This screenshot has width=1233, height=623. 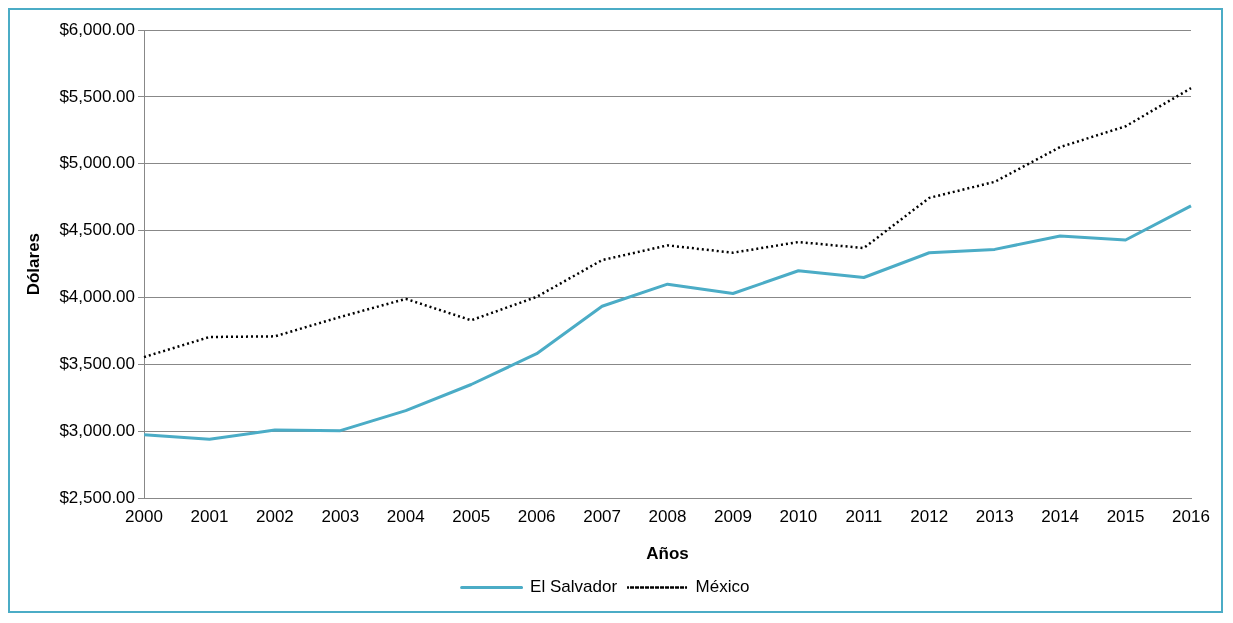 I want to click on y-tick-label: $4,000.00, so click(x=97, y=297).